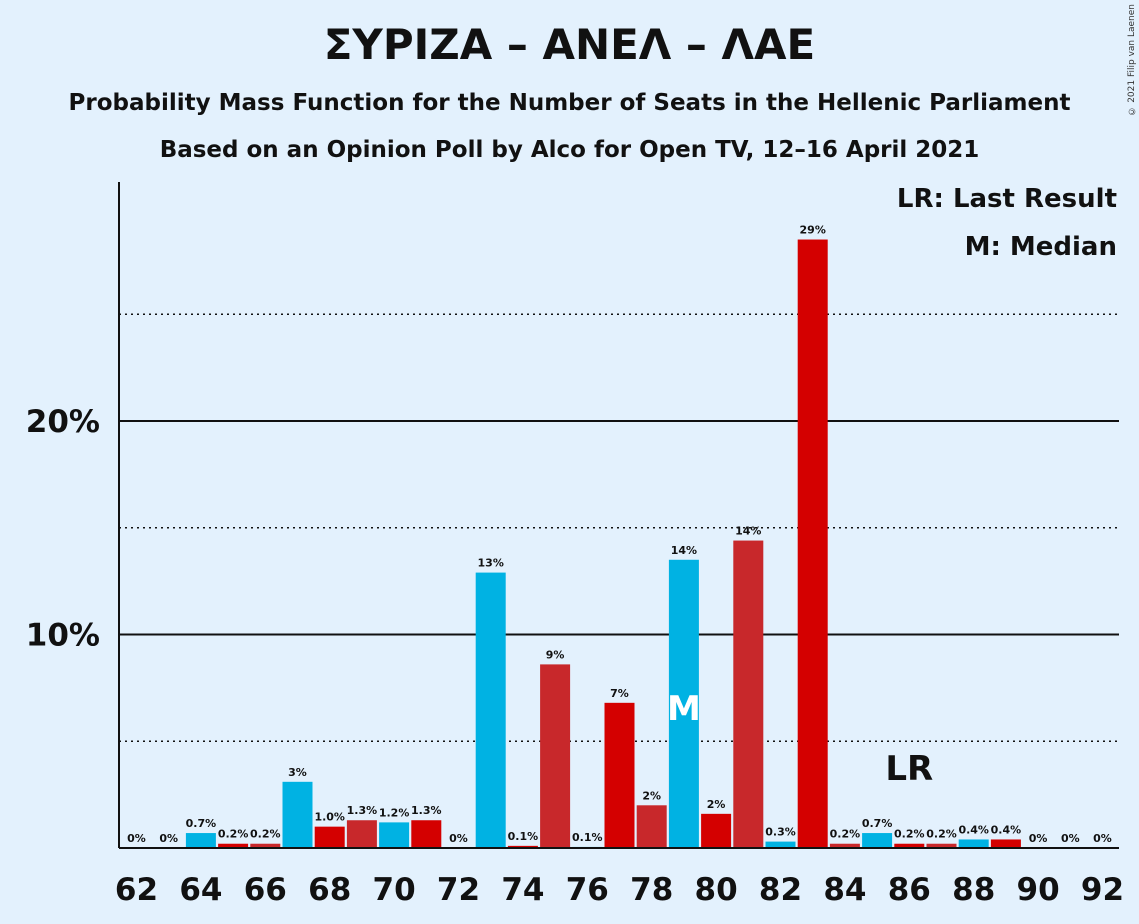  I want to click on x-tick-label: 66, so click(265, 890).